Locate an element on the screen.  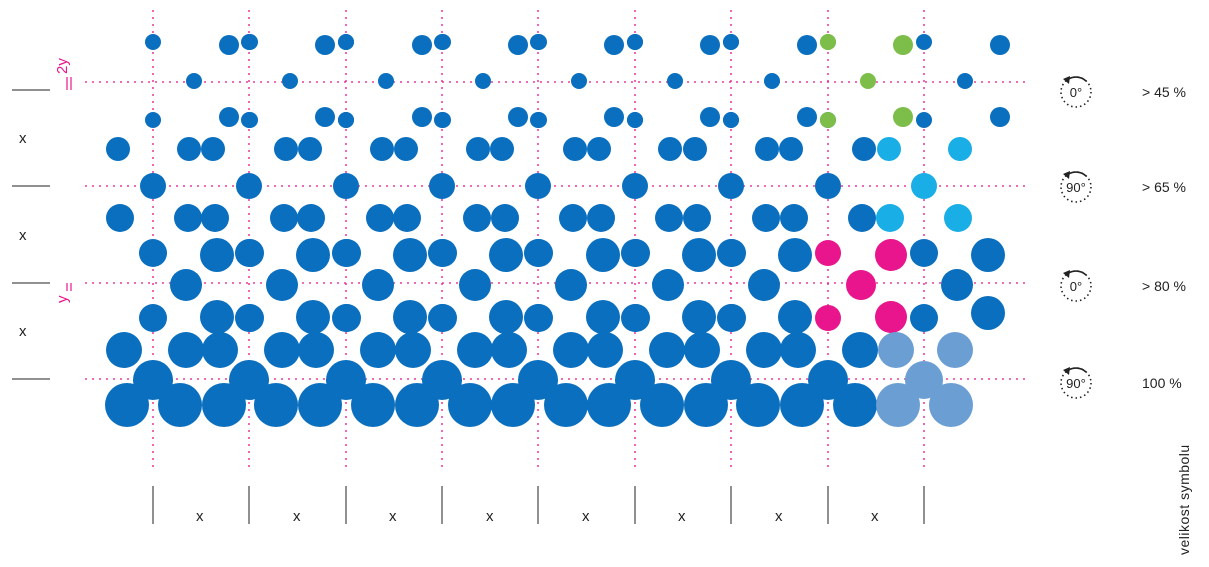
legend-threshold: > 80 % is located at coordinates (1164, 286).